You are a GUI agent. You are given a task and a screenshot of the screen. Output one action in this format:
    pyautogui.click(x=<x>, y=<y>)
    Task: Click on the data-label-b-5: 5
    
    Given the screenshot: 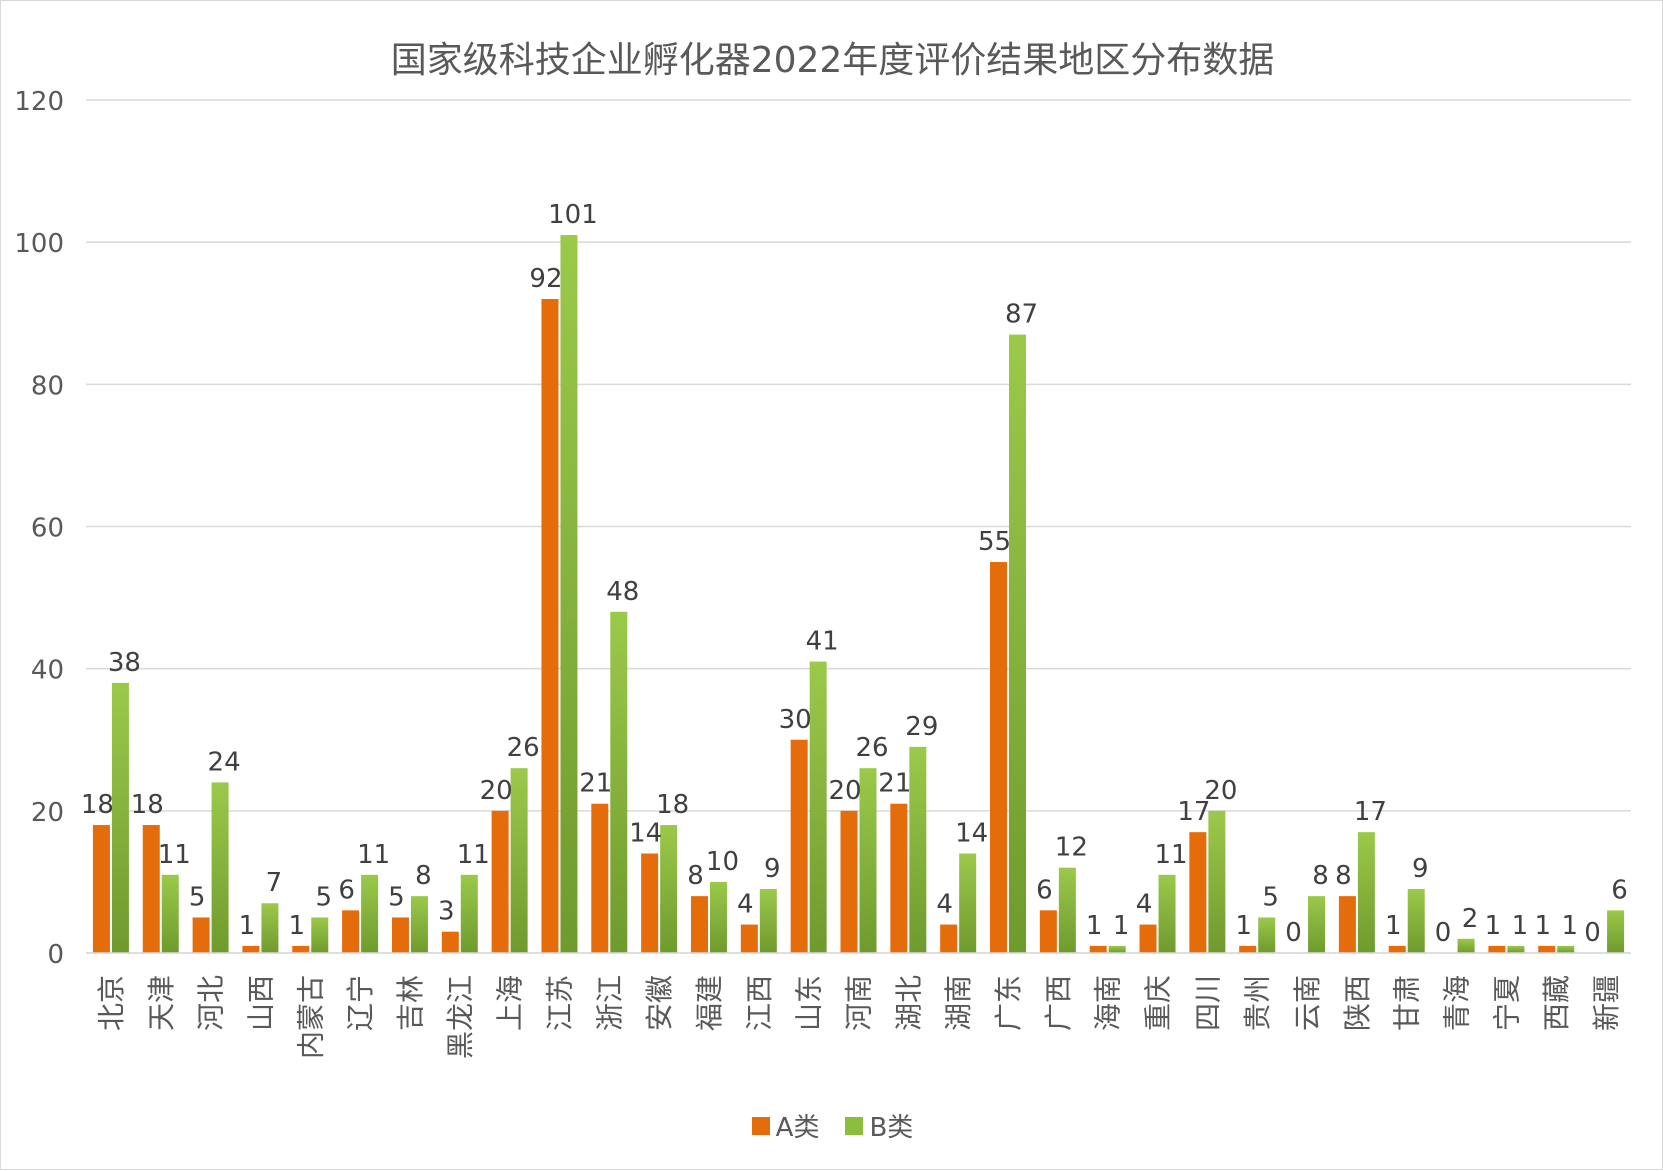 What is the action you would take?
    pyautogui.click(x=324, y=897)
    